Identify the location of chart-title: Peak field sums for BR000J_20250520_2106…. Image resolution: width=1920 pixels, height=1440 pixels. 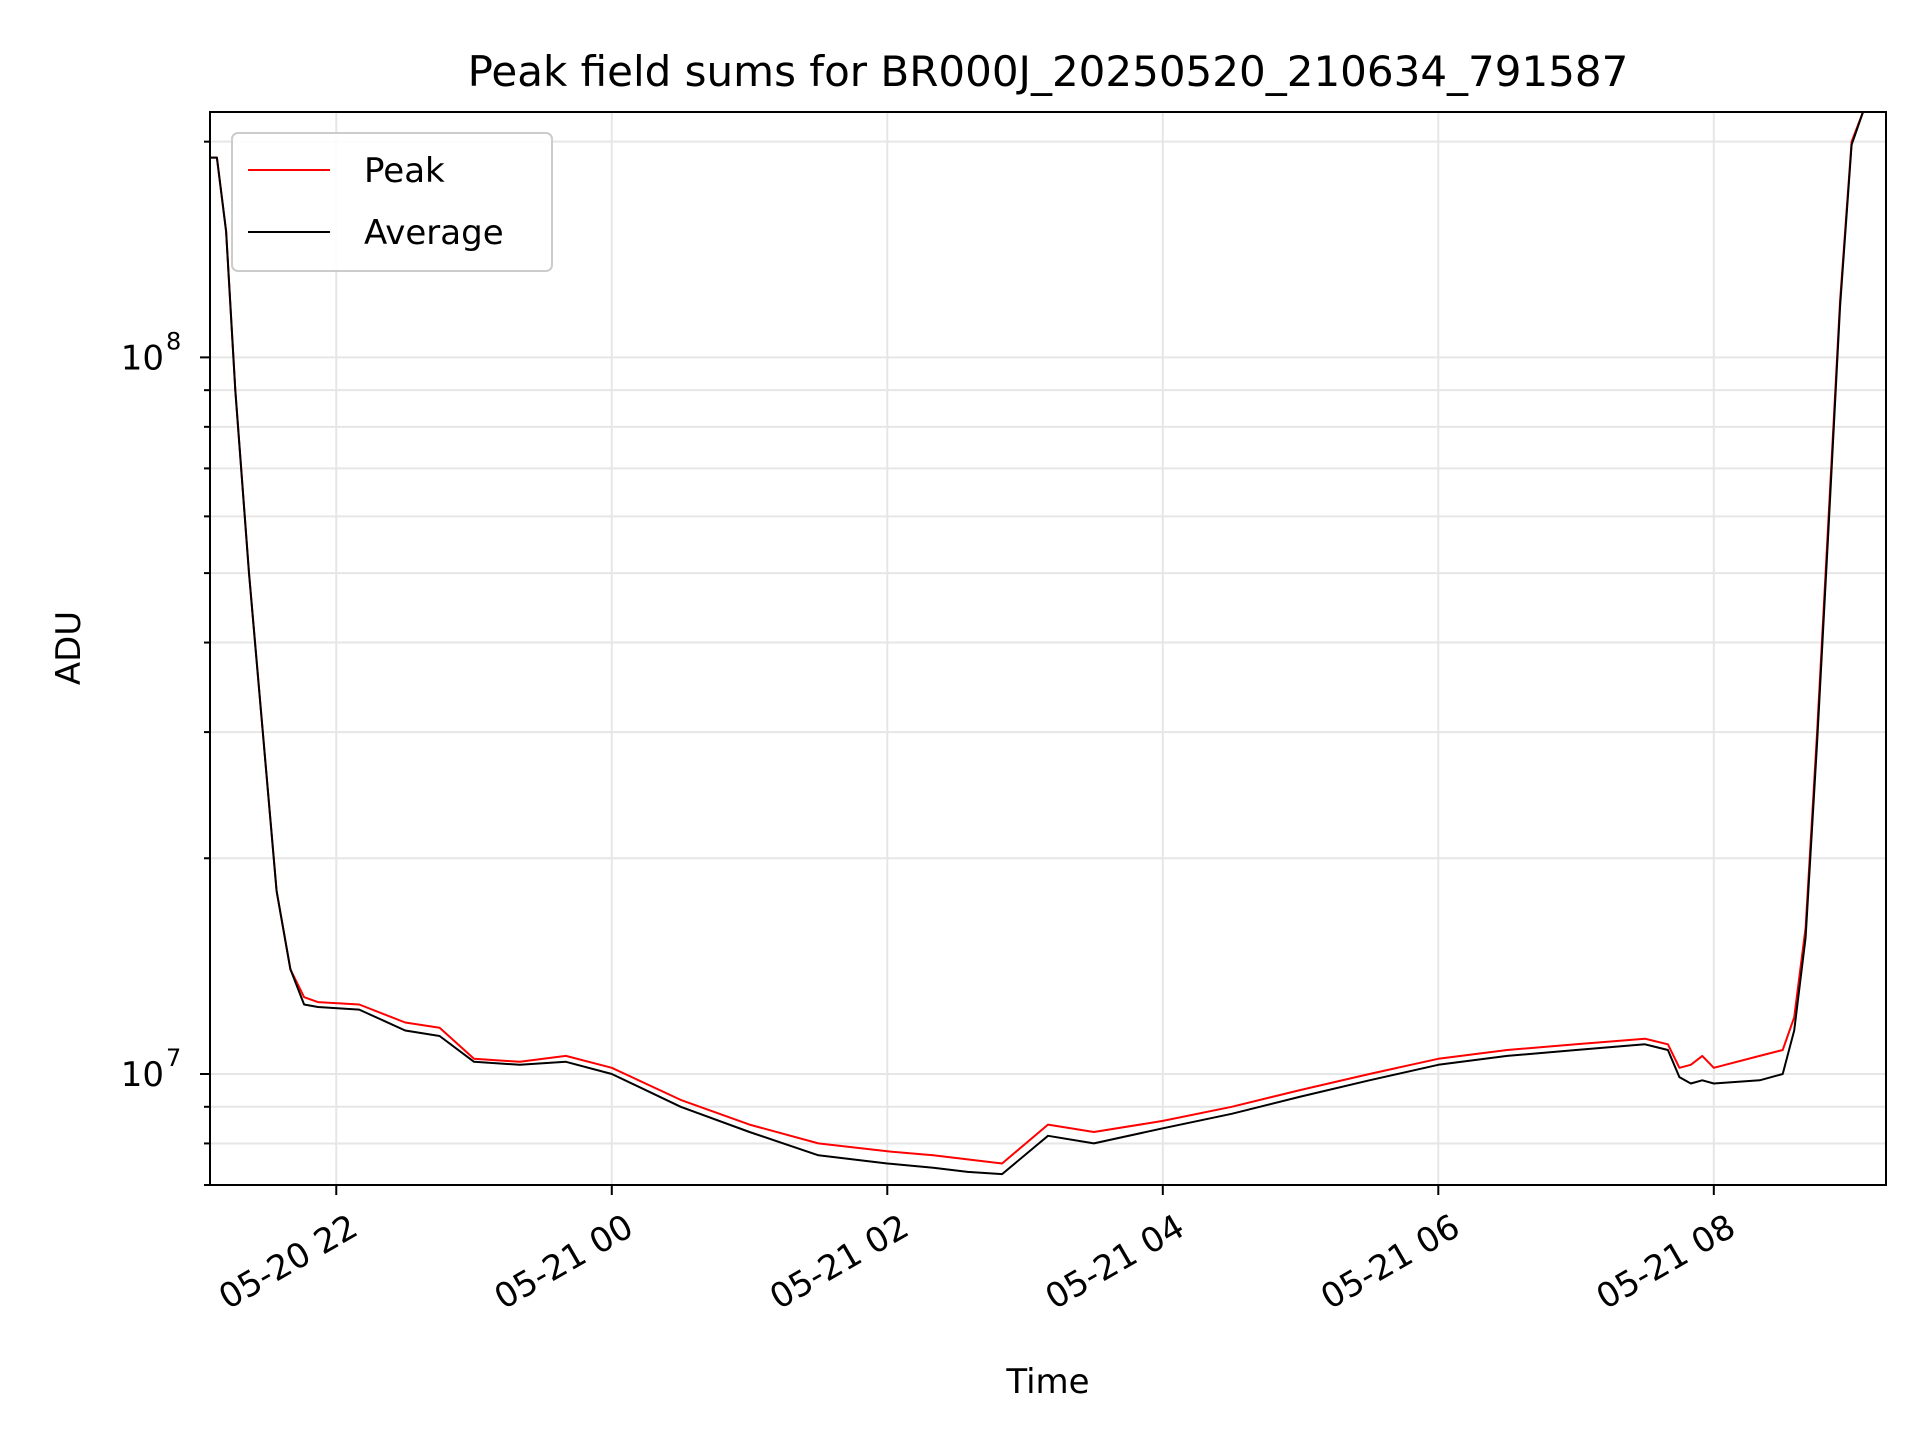
(1048, 71).